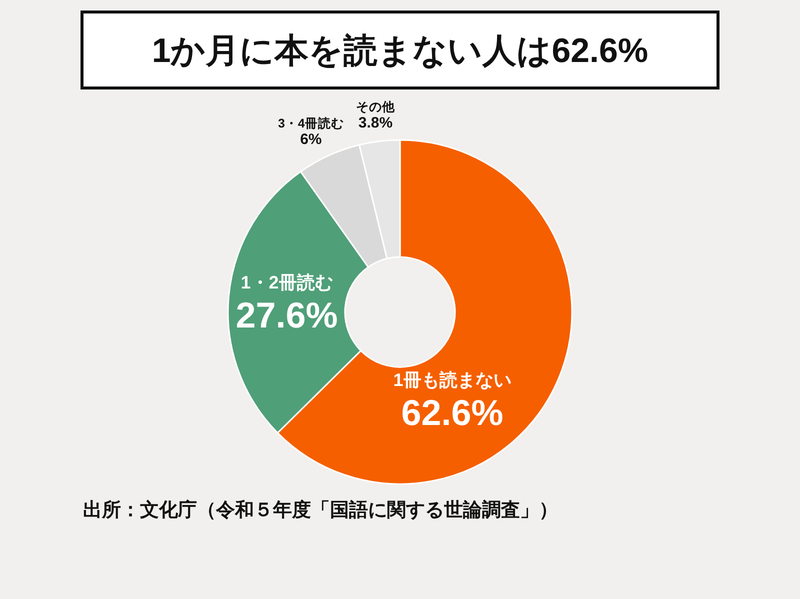 The width and height of the screenshot is (800, 599). I want to click on title: 1か月に本を読まない人は62.6%, so click(400, 50).